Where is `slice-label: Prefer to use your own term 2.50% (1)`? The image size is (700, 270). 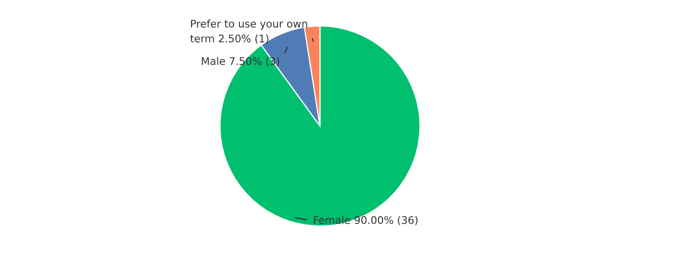 slice-label: Prefer to use your own term 2.50% (1) is located at coordinates (249, 32).